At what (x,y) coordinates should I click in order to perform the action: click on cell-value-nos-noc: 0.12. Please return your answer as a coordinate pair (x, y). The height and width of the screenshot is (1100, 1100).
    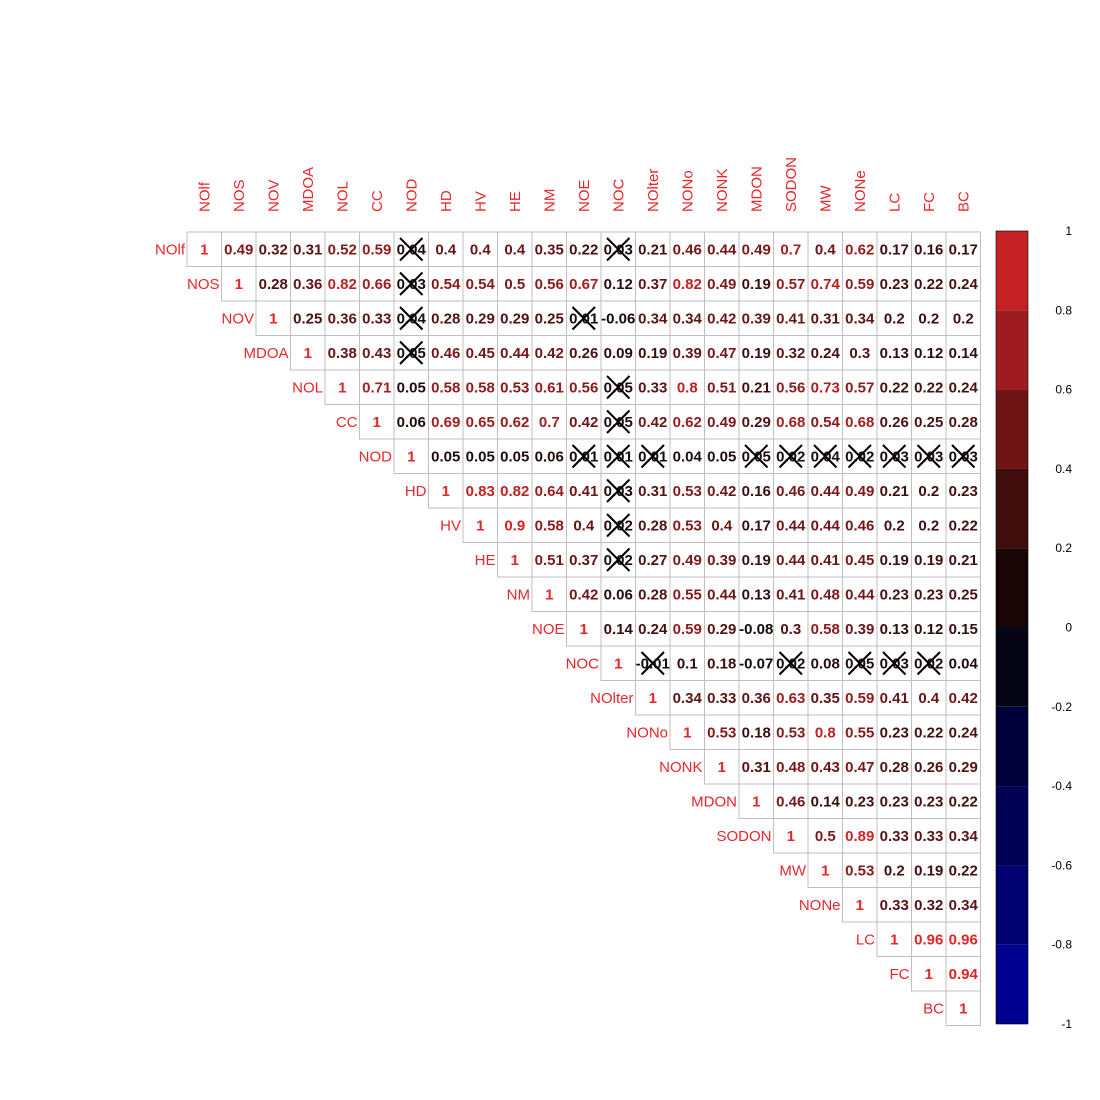
    Looking at the image, I should click on (618, 284).